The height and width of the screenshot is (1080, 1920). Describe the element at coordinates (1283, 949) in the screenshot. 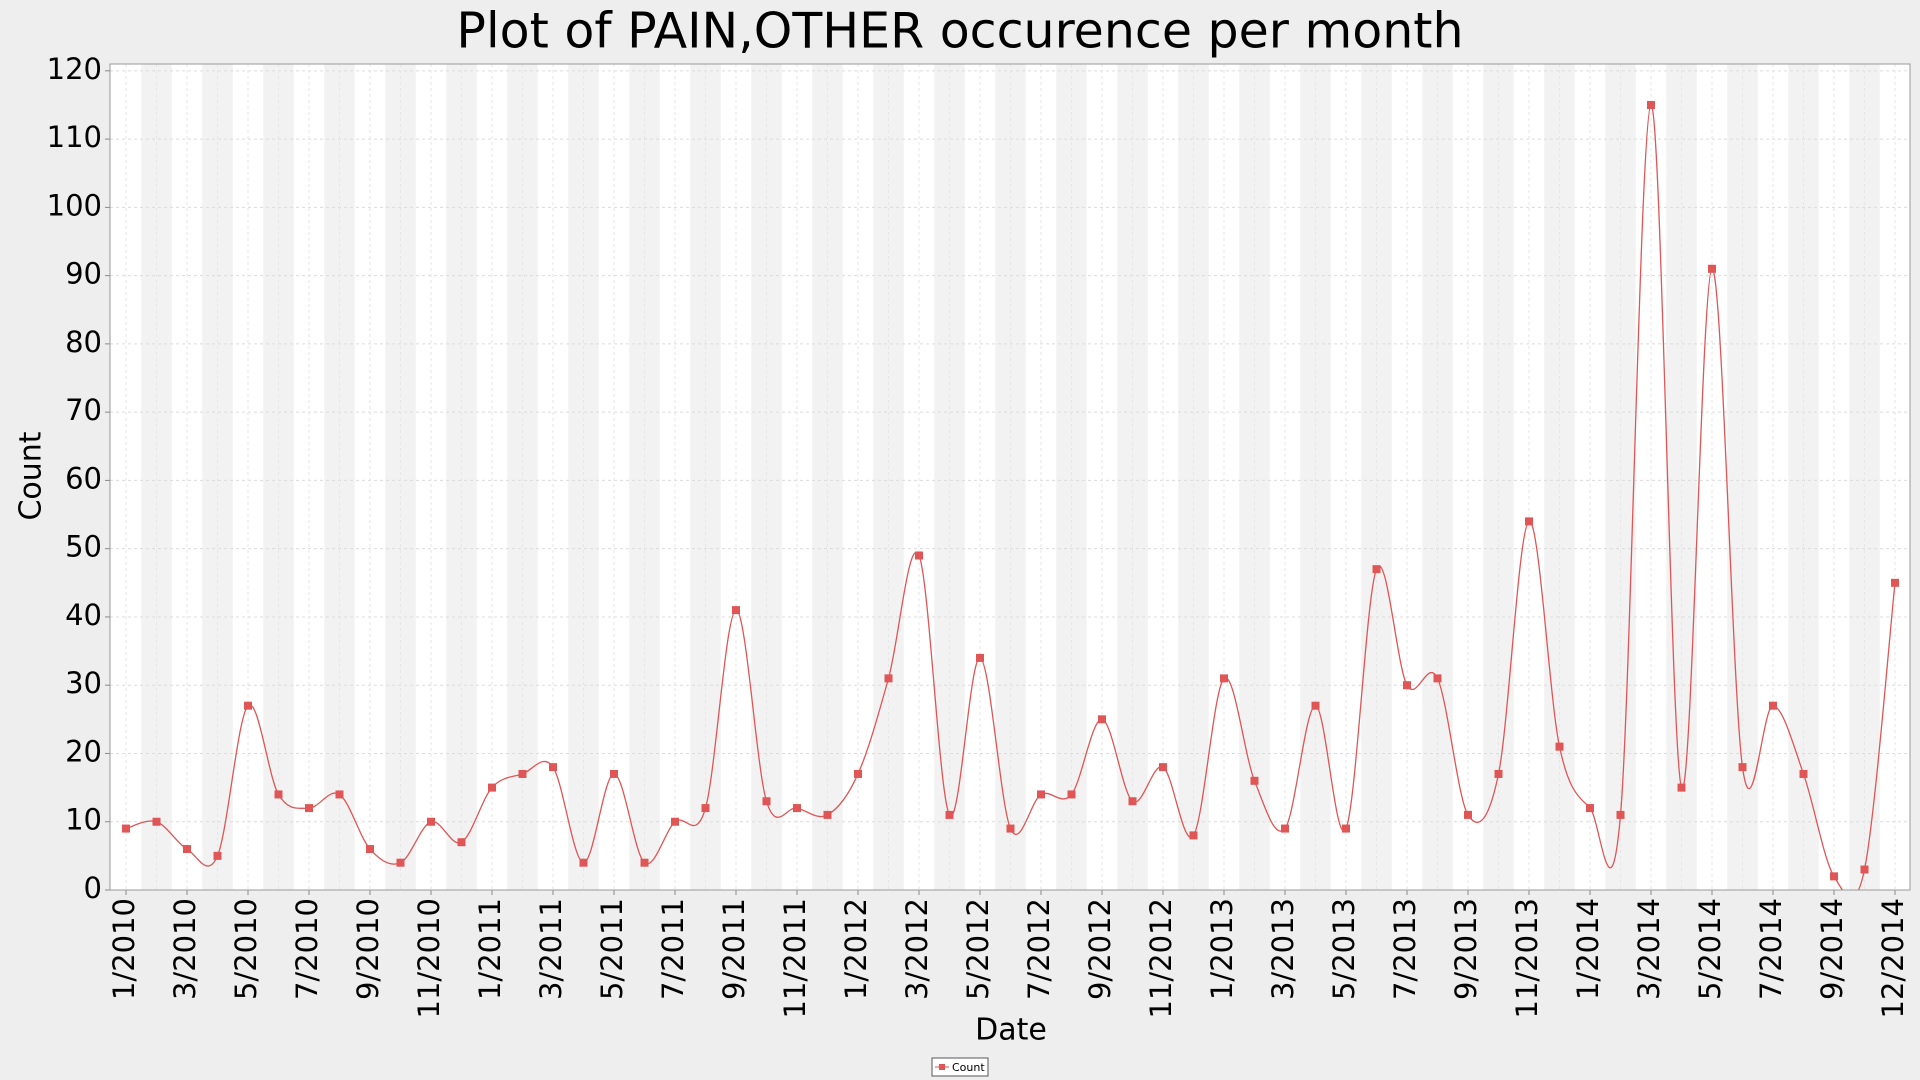

I see `x-tick-label: 3/2013` at that location.